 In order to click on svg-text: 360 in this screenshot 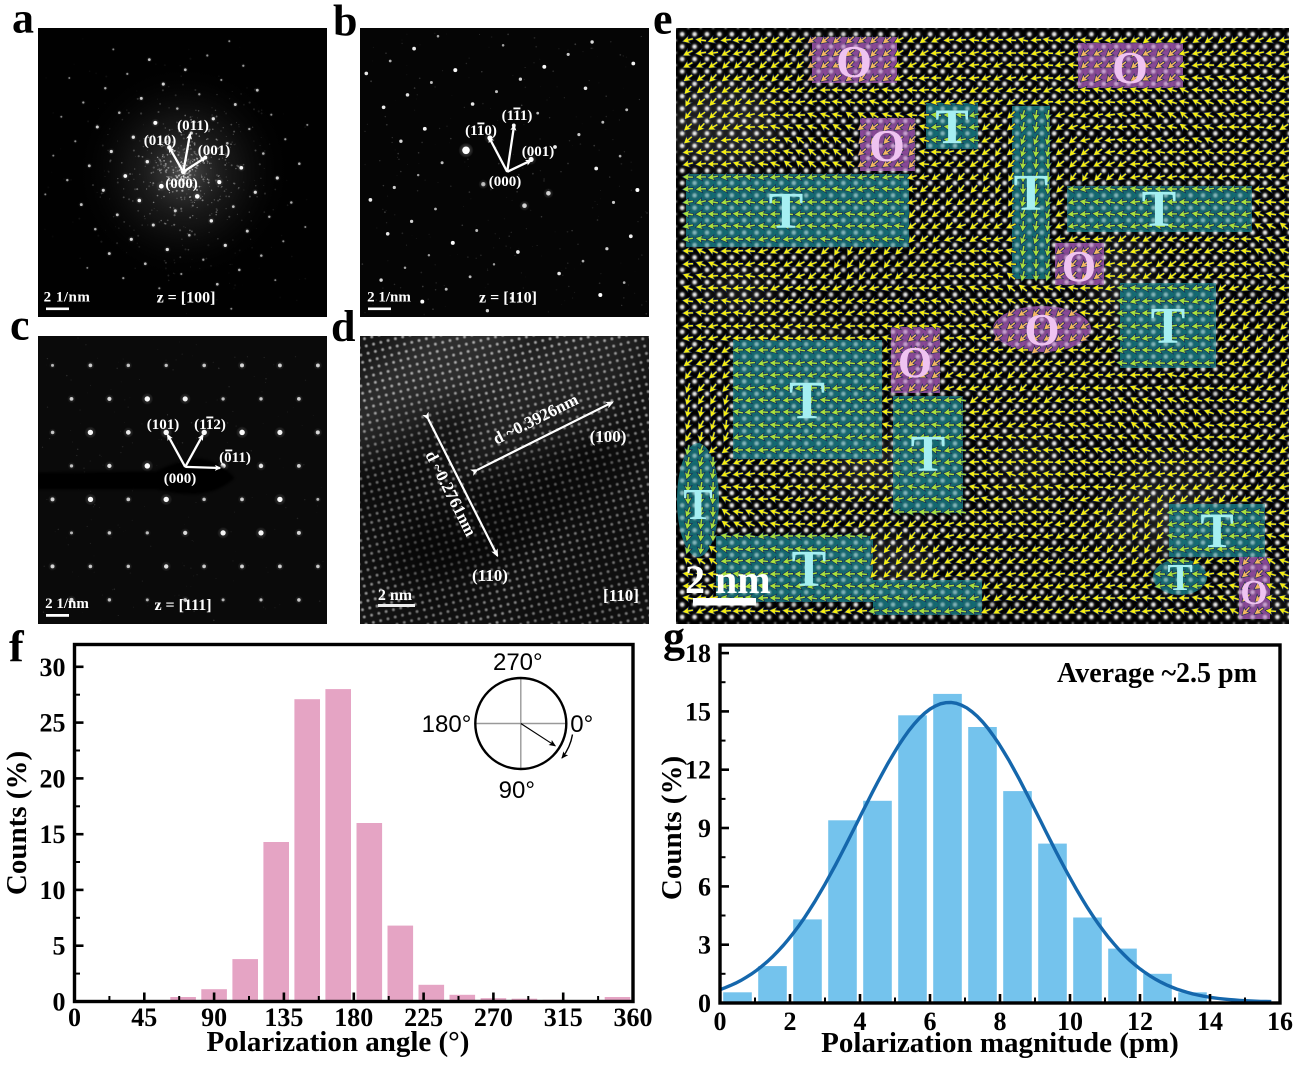, I will do `click(633, 1017)`.